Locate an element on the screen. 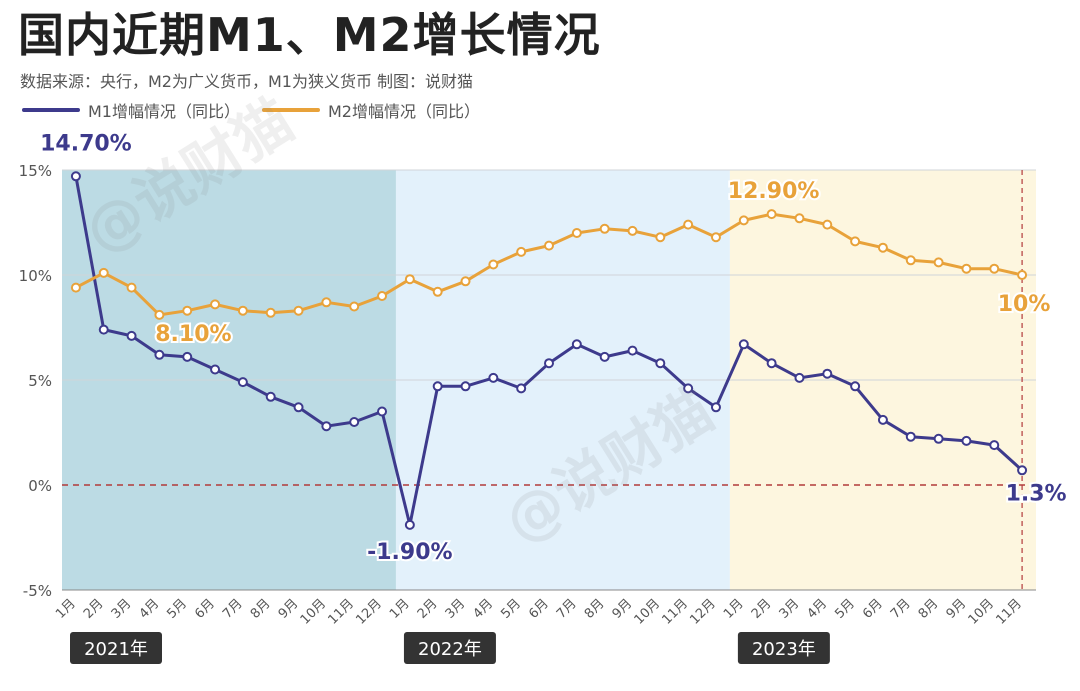 The width and height of the screenshot is (1080, 691). data-label-m2: 10% is located at coordinates (1024, 304).